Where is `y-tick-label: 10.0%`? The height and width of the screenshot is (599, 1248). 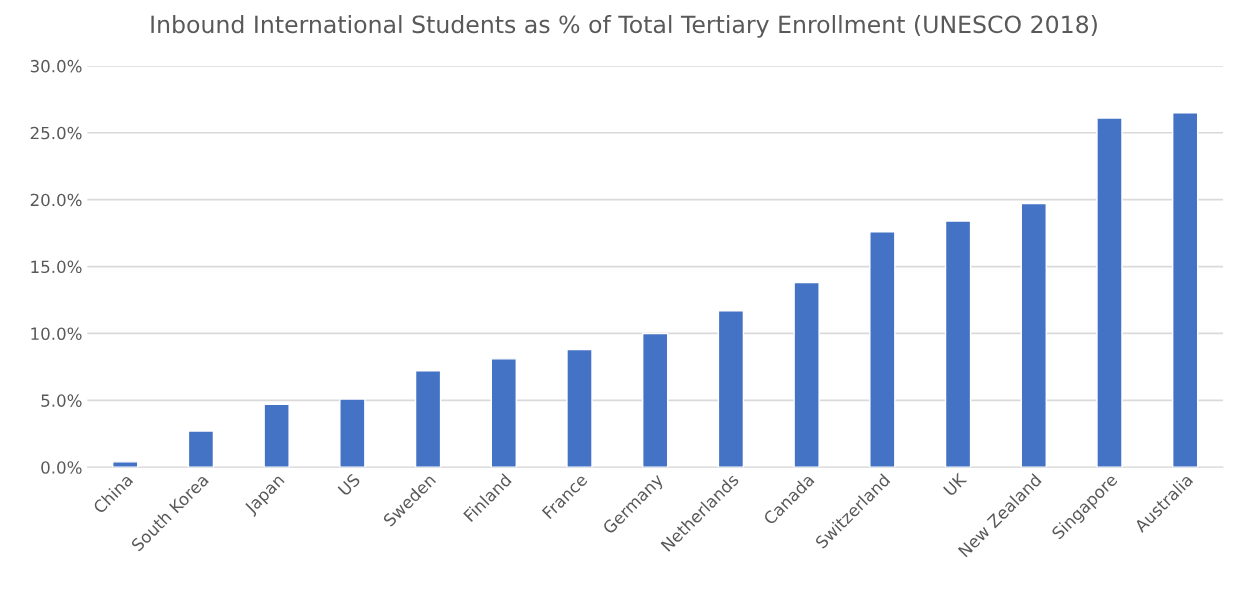
y-tick-label: 10.0% is located at coordinates (56, 334).